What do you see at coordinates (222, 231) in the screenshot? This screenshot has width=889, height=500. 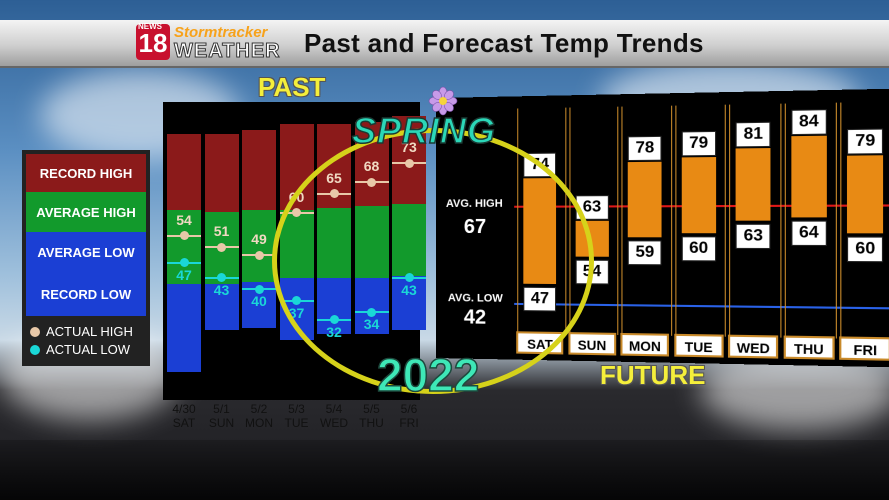 I see `actual-high-value: 51` at bounding box center [222, 231].